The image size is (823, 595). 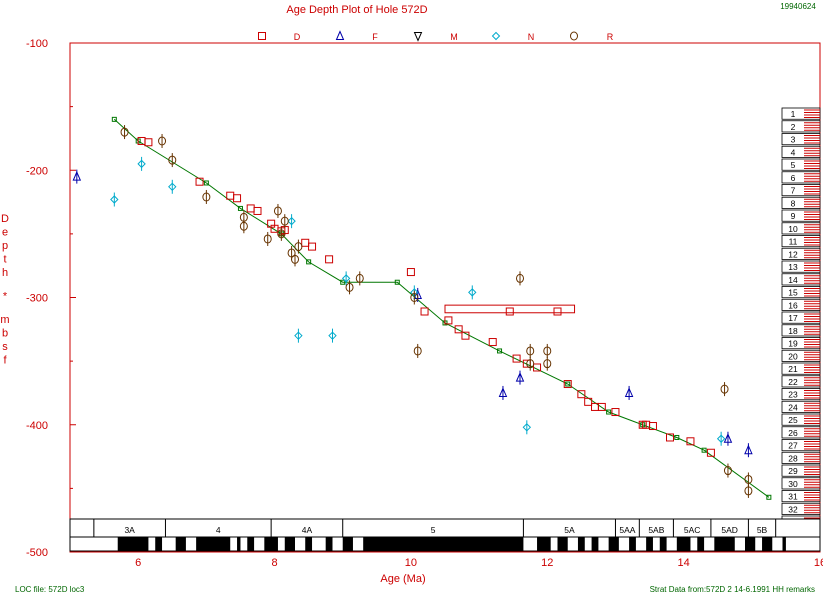 What do you see at coordinates (5, 297) in the screenshot?
I see `y-label-char: *` at bounding box center [5, 297].